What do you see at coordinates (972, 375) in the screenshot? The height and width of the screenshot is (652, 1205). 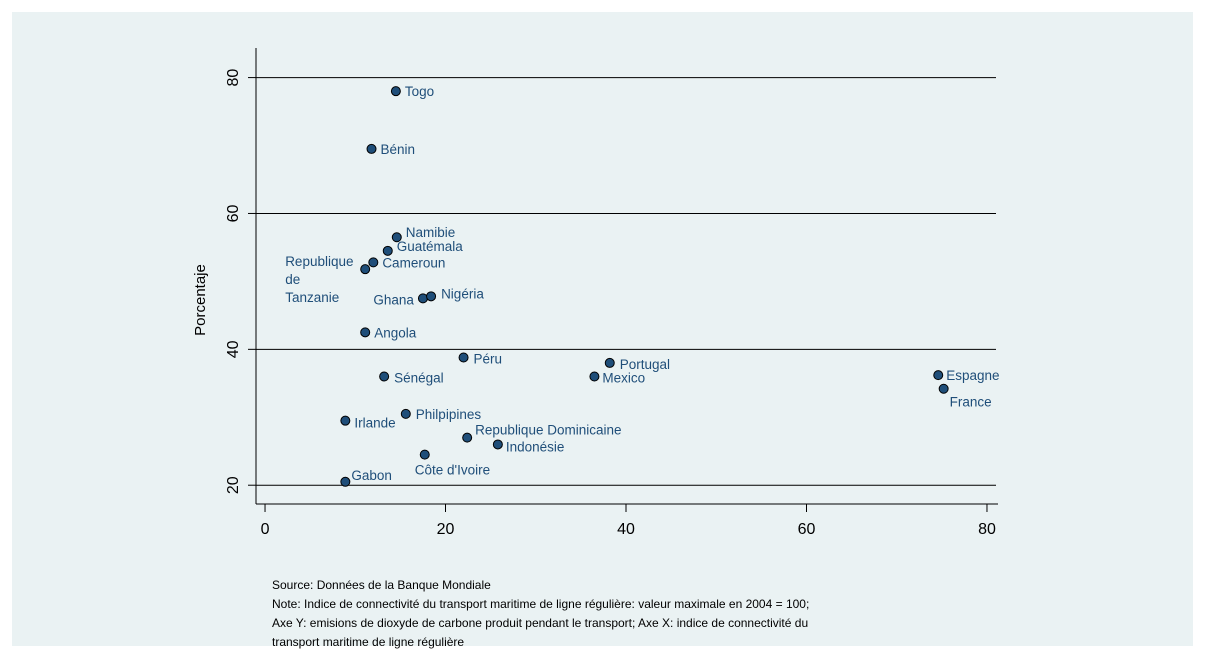 I see `point-label: Espagne` at bounding box center [972, 375].